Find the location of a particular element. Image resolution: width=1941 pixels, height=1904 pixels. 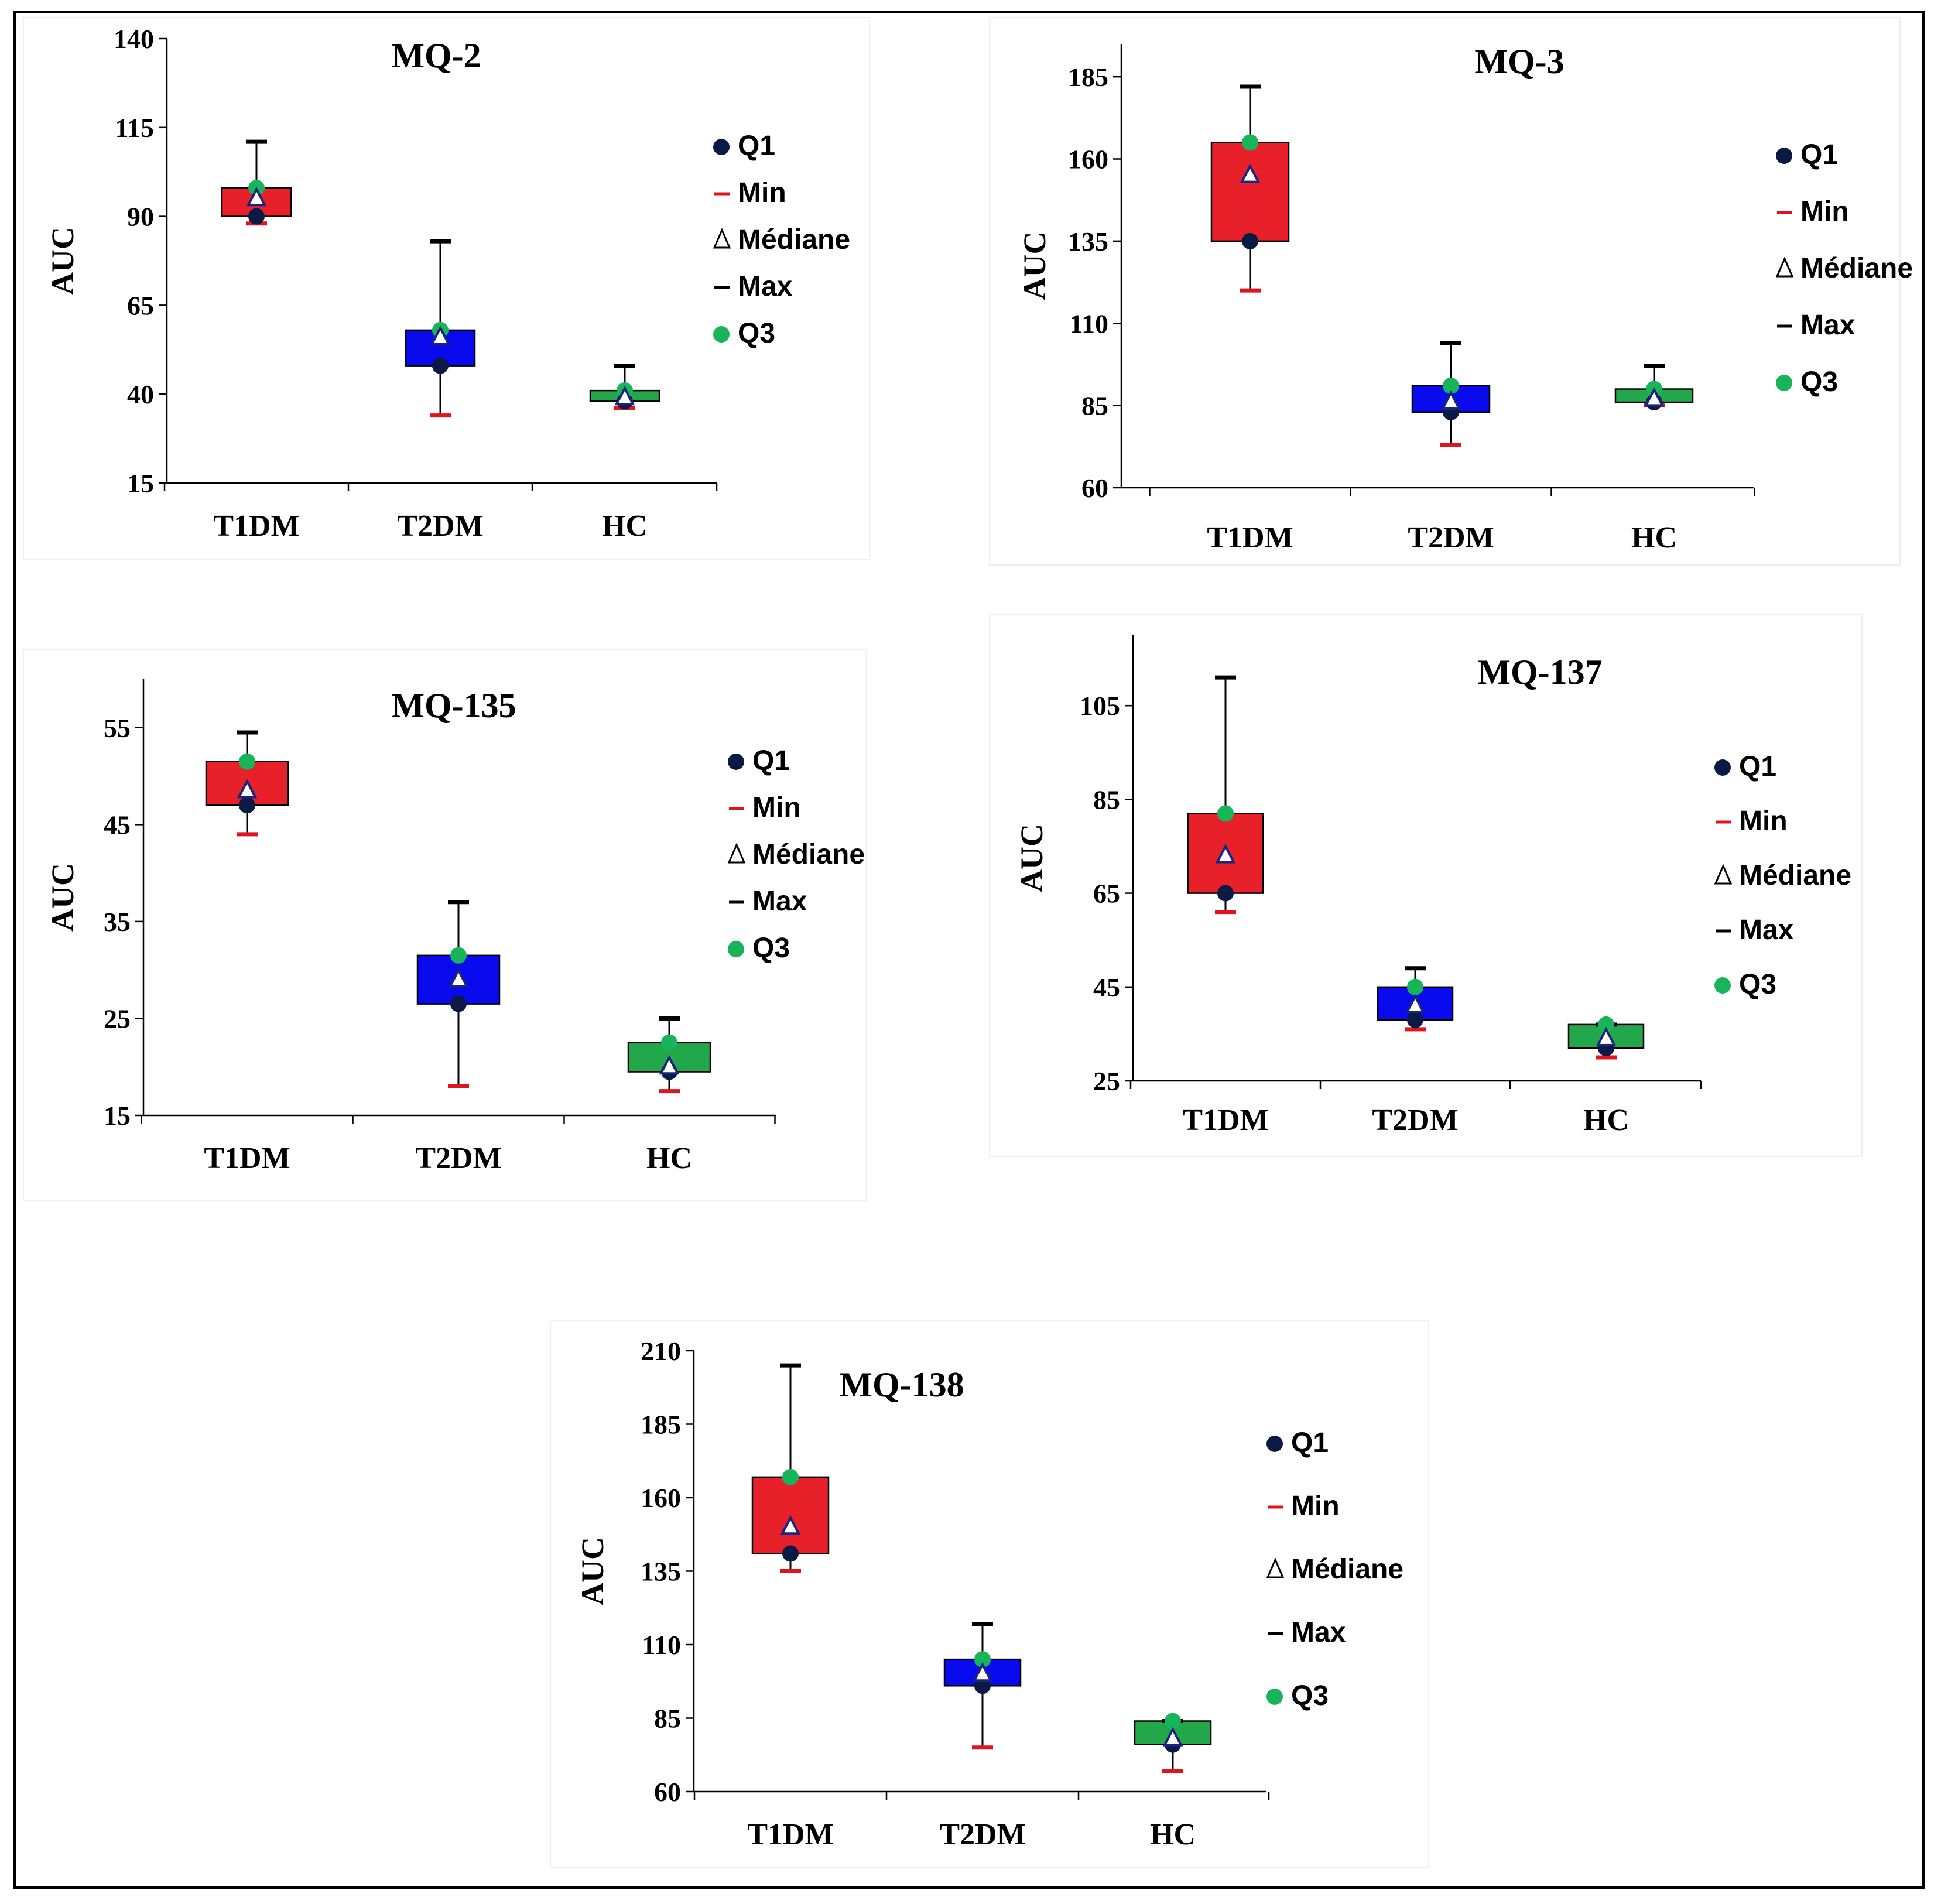

chart-title: MQ-138 is located at coordinates (902, 1384).